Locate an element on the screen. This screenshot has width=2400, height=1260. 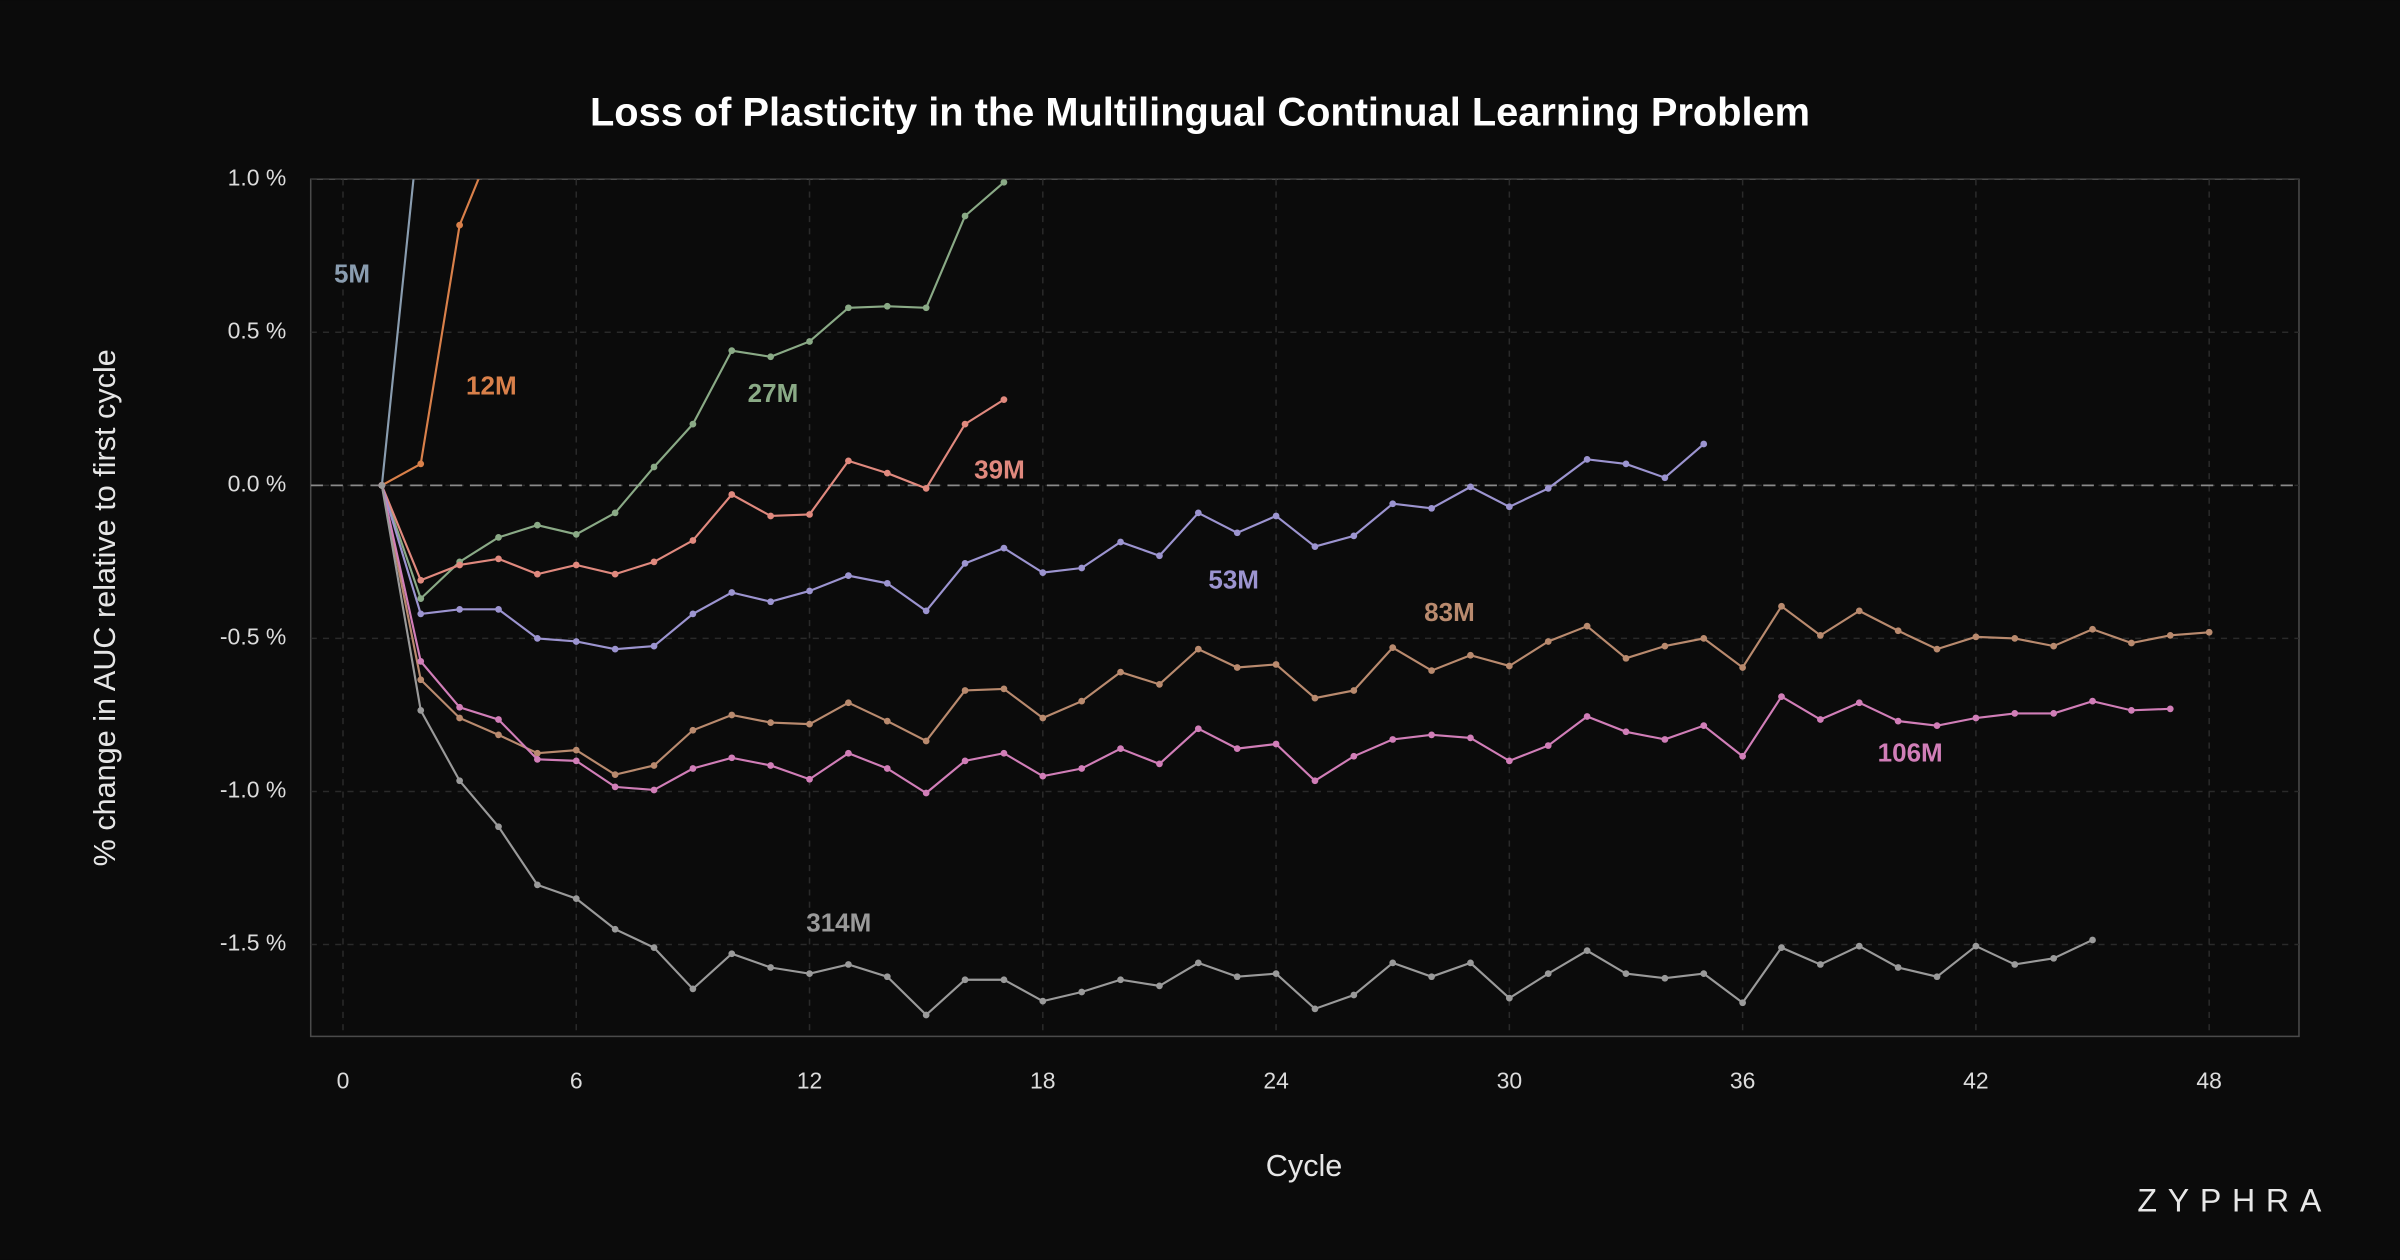
series-label: 83M is located at coordinates (1449, 612).